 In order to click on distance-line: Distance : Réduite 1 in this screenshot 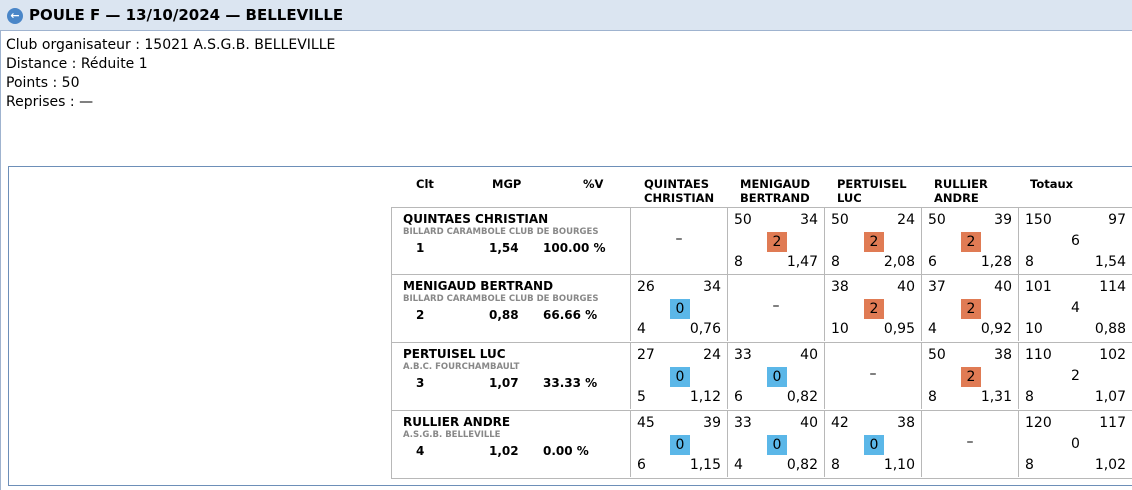, I will do `click(77, 64)`.